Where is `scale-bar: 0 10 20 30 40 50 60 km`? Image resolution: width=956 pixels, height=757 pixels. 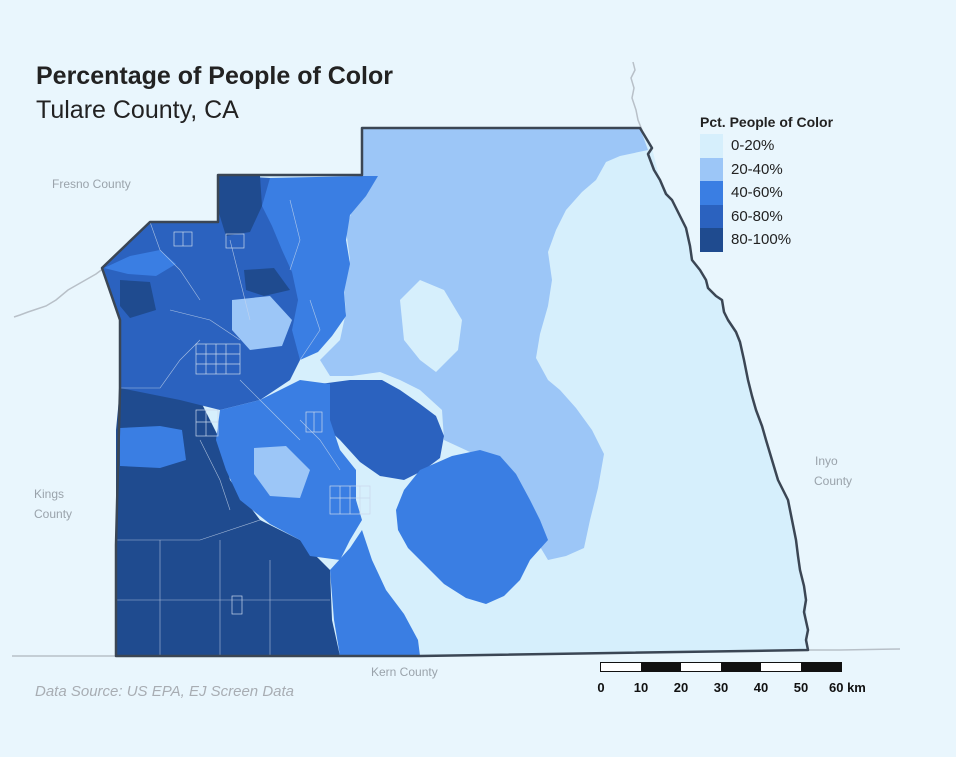
scale-bar: 0 10 20 30 40 50 60 km is located at coordinates (731, 679).